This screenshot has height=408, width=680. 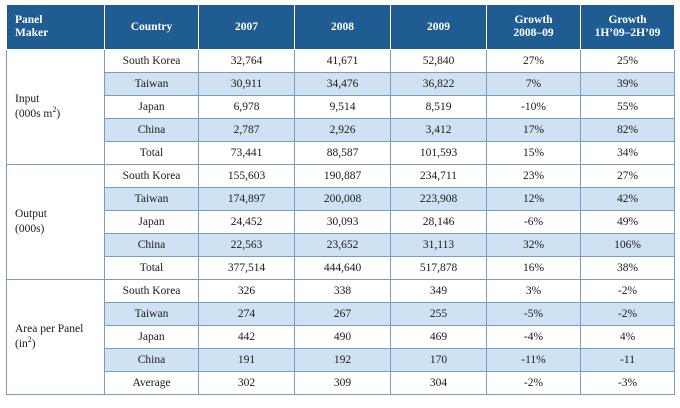 I want to click on value-cell: 32,764, so click(x=246, y=61).